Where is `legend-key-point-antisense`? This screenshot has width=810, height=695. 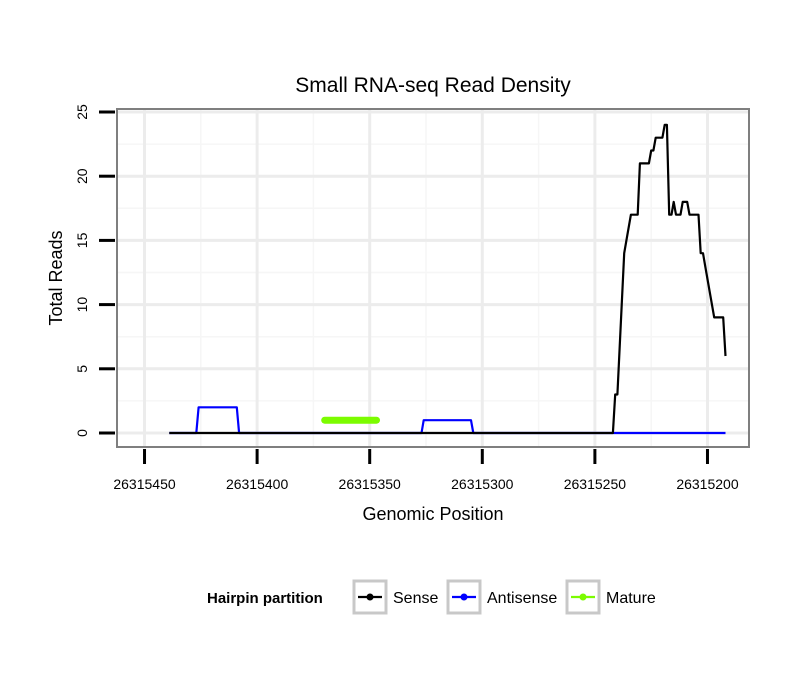
legend-key-point-antisense is located at coordinates (464, 597).